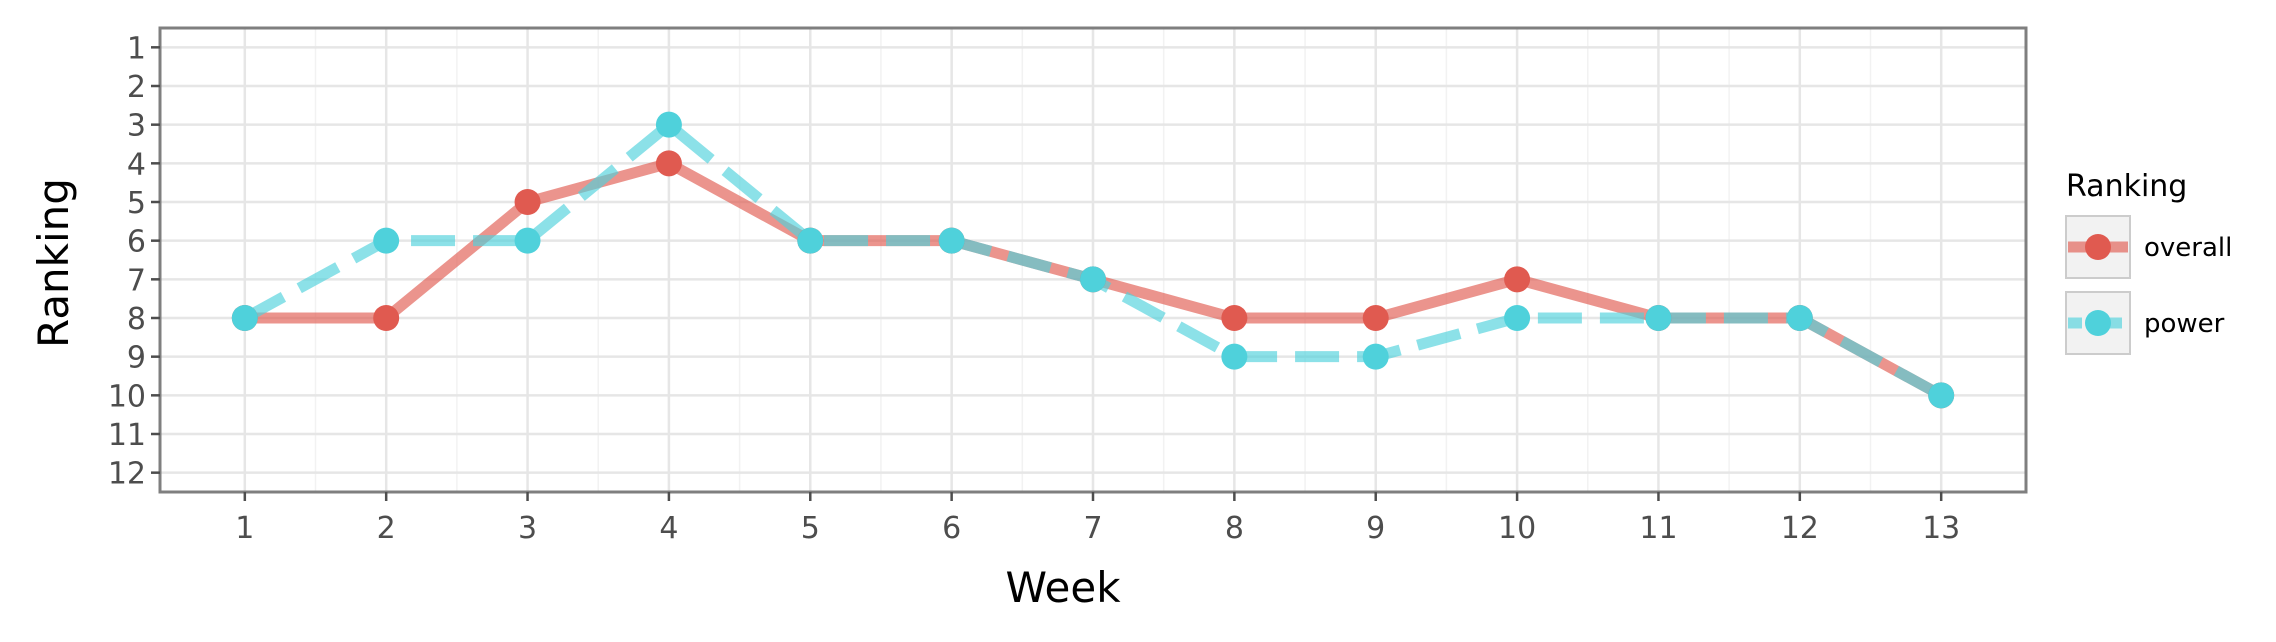 The height and width of the screenshot is (642, 2276). I want to click on x-tick-label: 9, so click(1375, 528).